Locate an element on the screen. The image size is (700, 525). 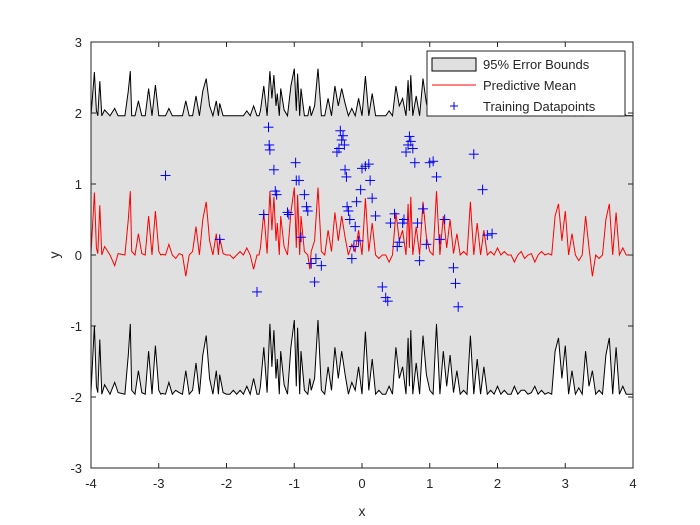
y-tick-label: 3 is located at coordinates (78, 42).